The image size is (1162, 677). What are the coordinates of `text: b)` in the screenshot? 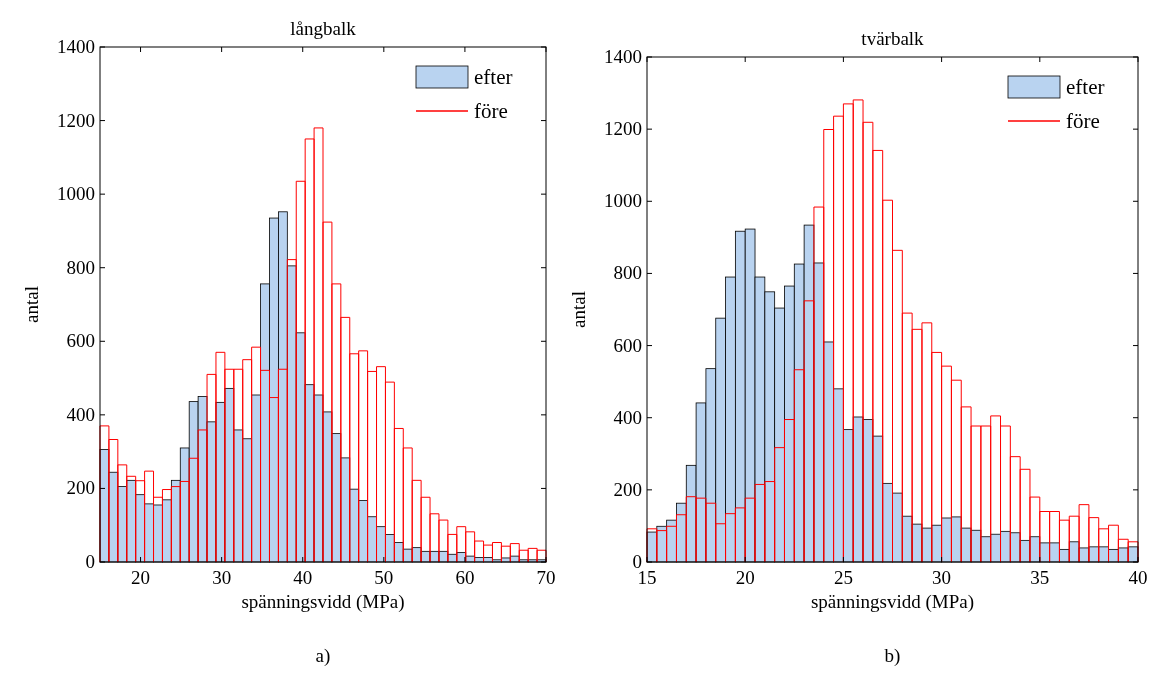 It's located at (892, 656).